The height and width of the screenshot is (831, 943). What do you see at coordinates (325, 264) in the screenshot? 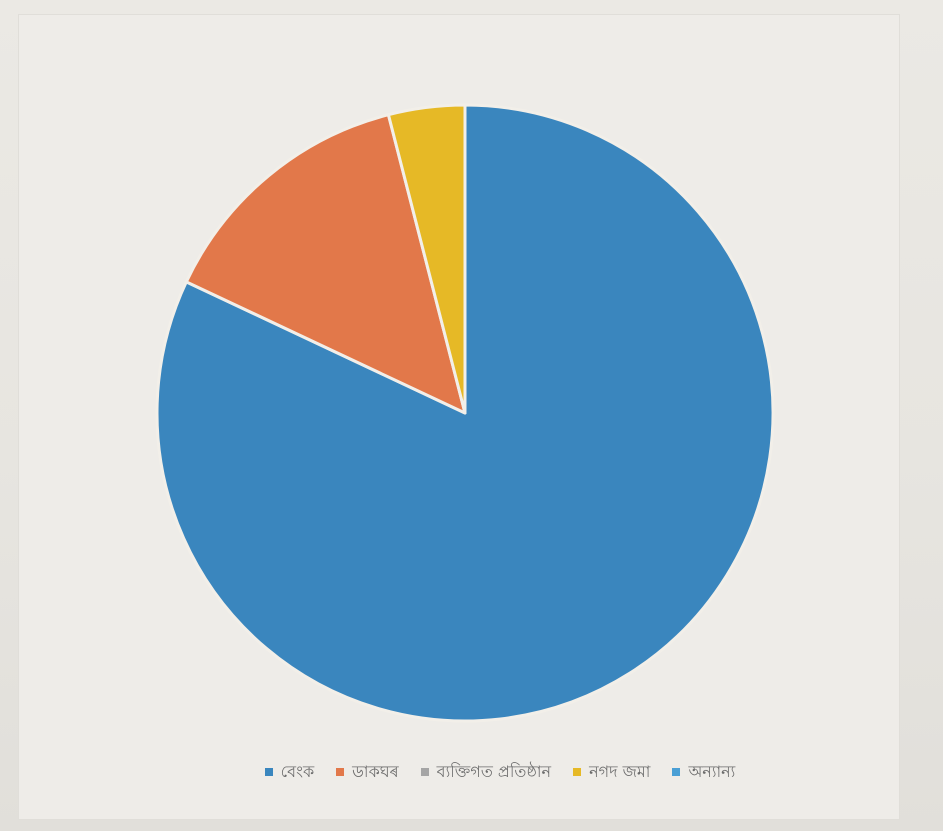
I see `pie-slice-post-office` at bounding box center [325, 264].